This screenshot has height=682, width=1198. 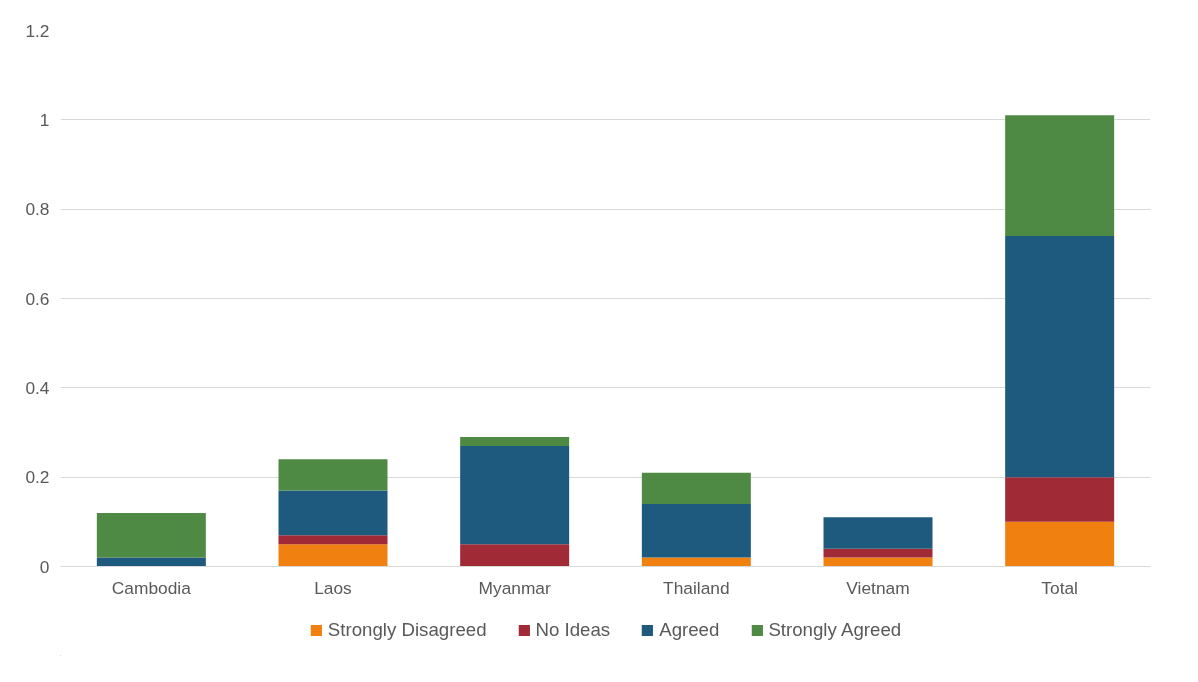 What do you see at coordinates (37, 298) in the screenshot?
I see `y-tick-label: 0.6` at bounding box center [37, 298].